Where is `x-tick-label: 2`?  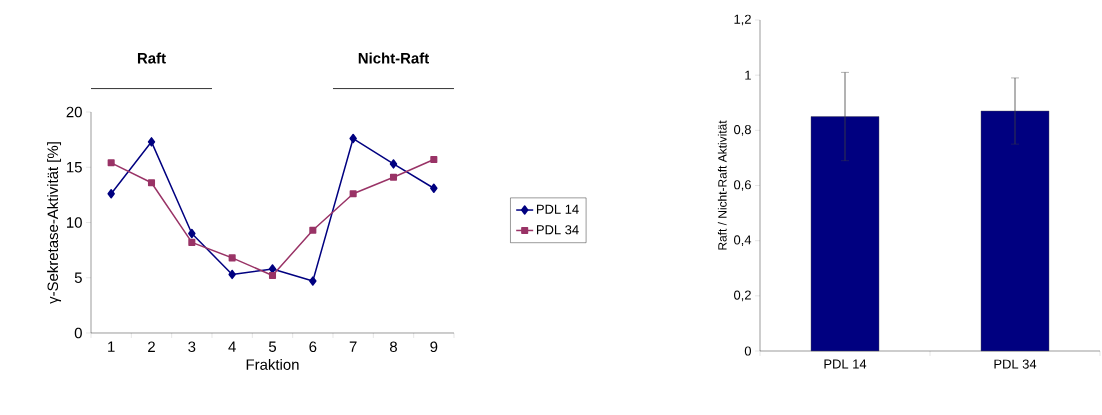 x-tick-label: 2 is located at coordinates (151, 346).